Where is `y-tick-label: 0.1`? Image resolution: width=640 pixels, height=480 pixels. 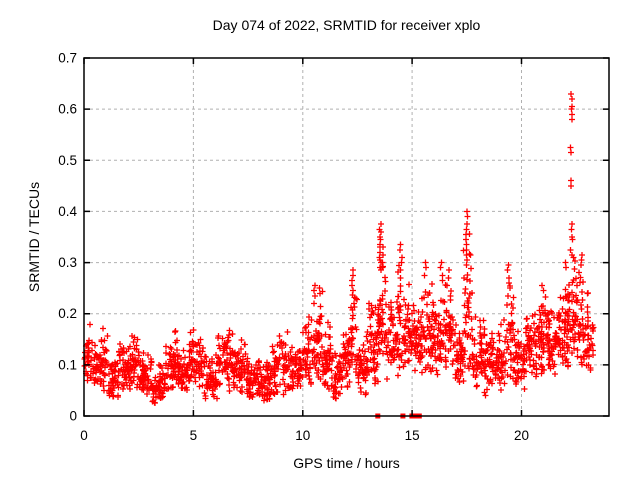 y-tick-label: 0.1 is located at coordinates (67, 364).